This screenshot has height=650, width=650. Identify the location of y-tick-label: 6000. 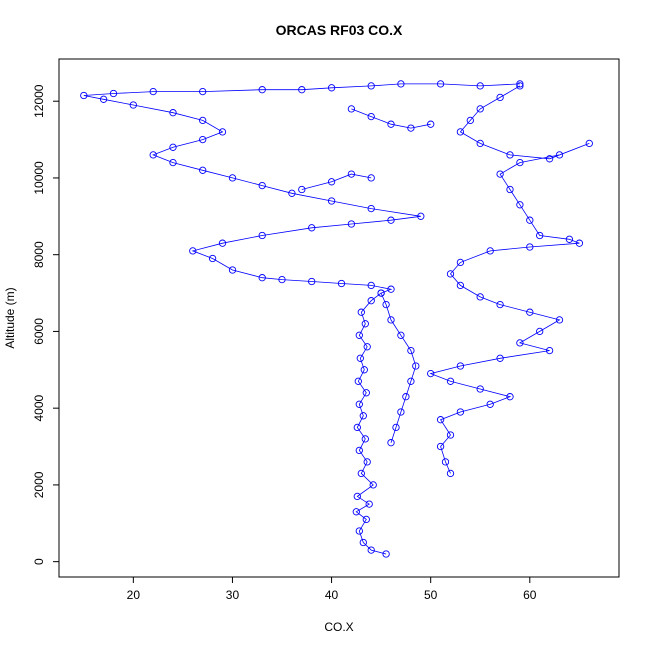
(39, 331).